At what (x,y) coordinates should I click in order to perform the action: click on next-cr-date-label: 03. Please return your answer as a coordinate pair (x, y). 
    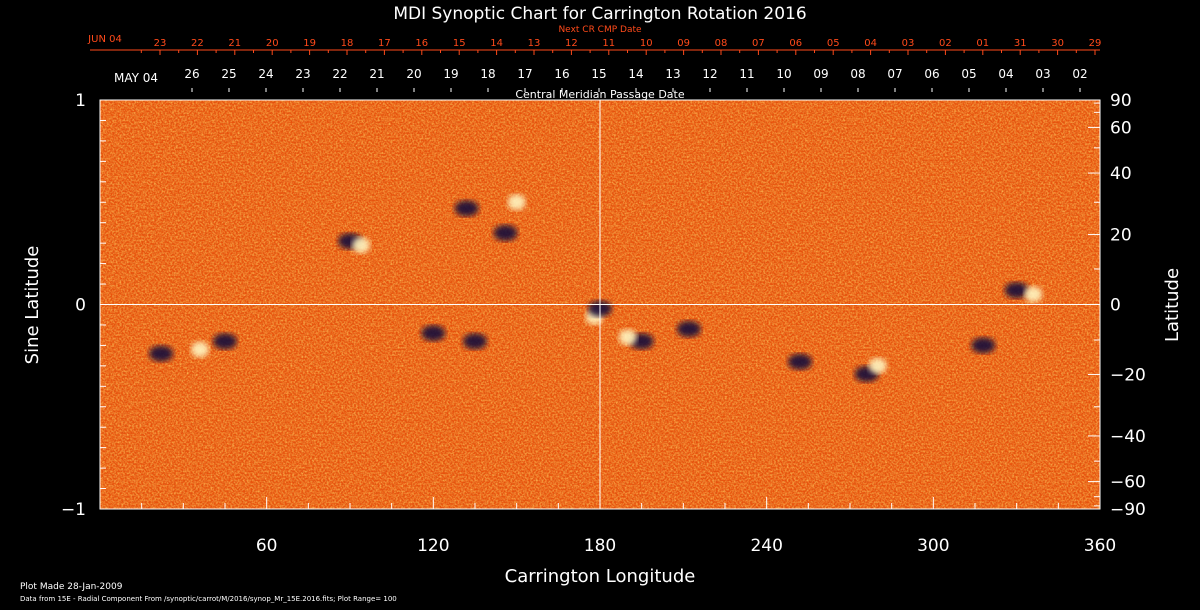
    Looking at the image, I should click on (908, 43).